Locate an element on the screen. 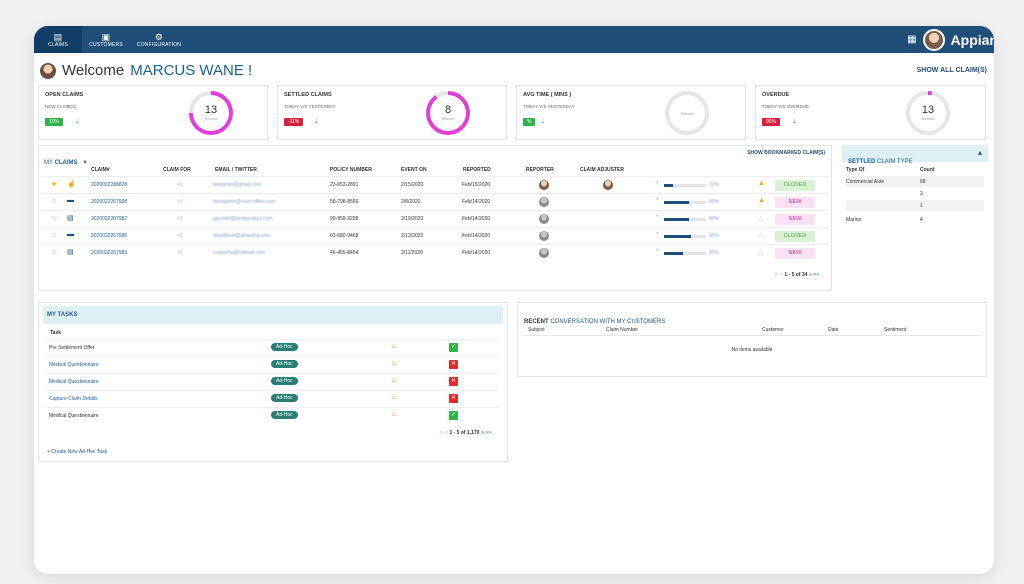 The width and height of the screenshot is (1024, 584). policy-number: 90-958-3298 is located at coordinates (344, 219).